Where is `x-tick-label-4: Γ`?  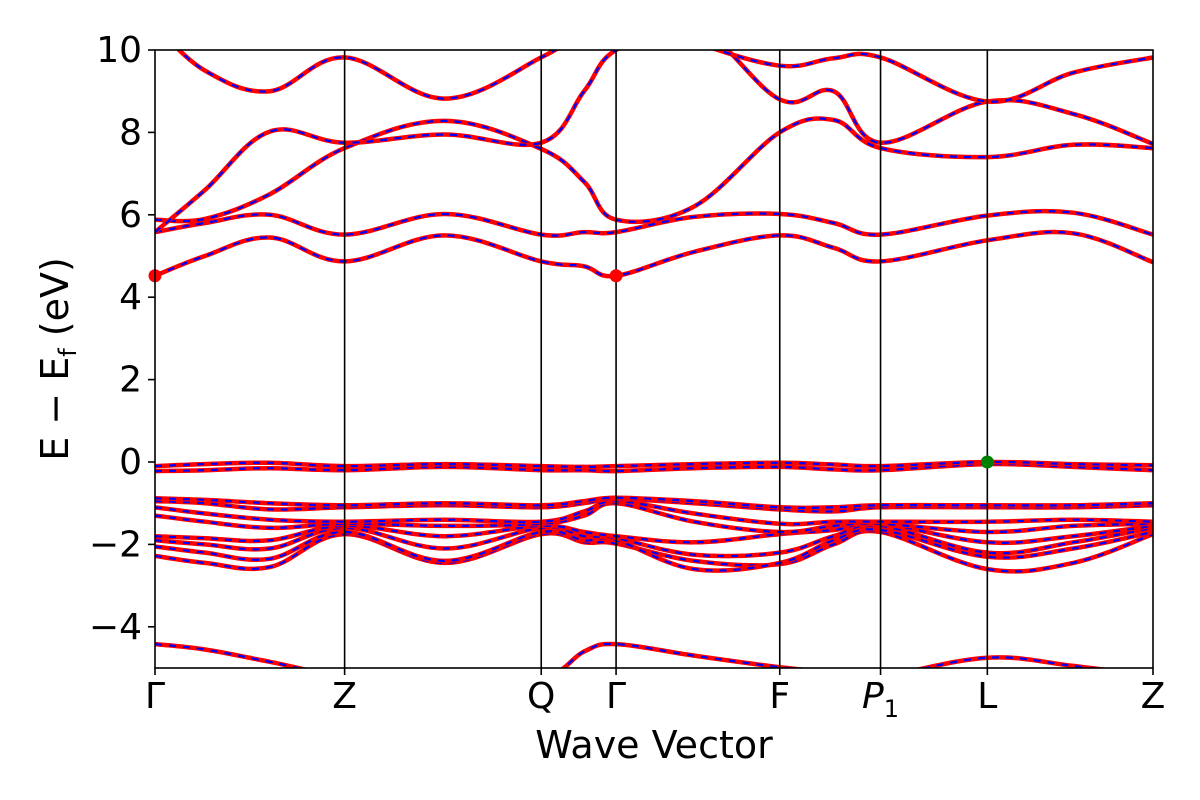 x-tick-label-4: Γ is located at coordinates (616, 696).